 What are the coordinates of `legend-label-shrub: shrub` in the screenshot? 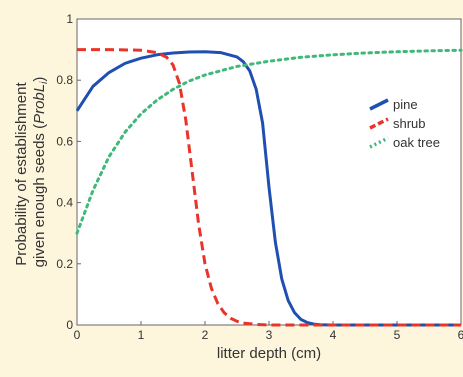 It's located at (409, 123).